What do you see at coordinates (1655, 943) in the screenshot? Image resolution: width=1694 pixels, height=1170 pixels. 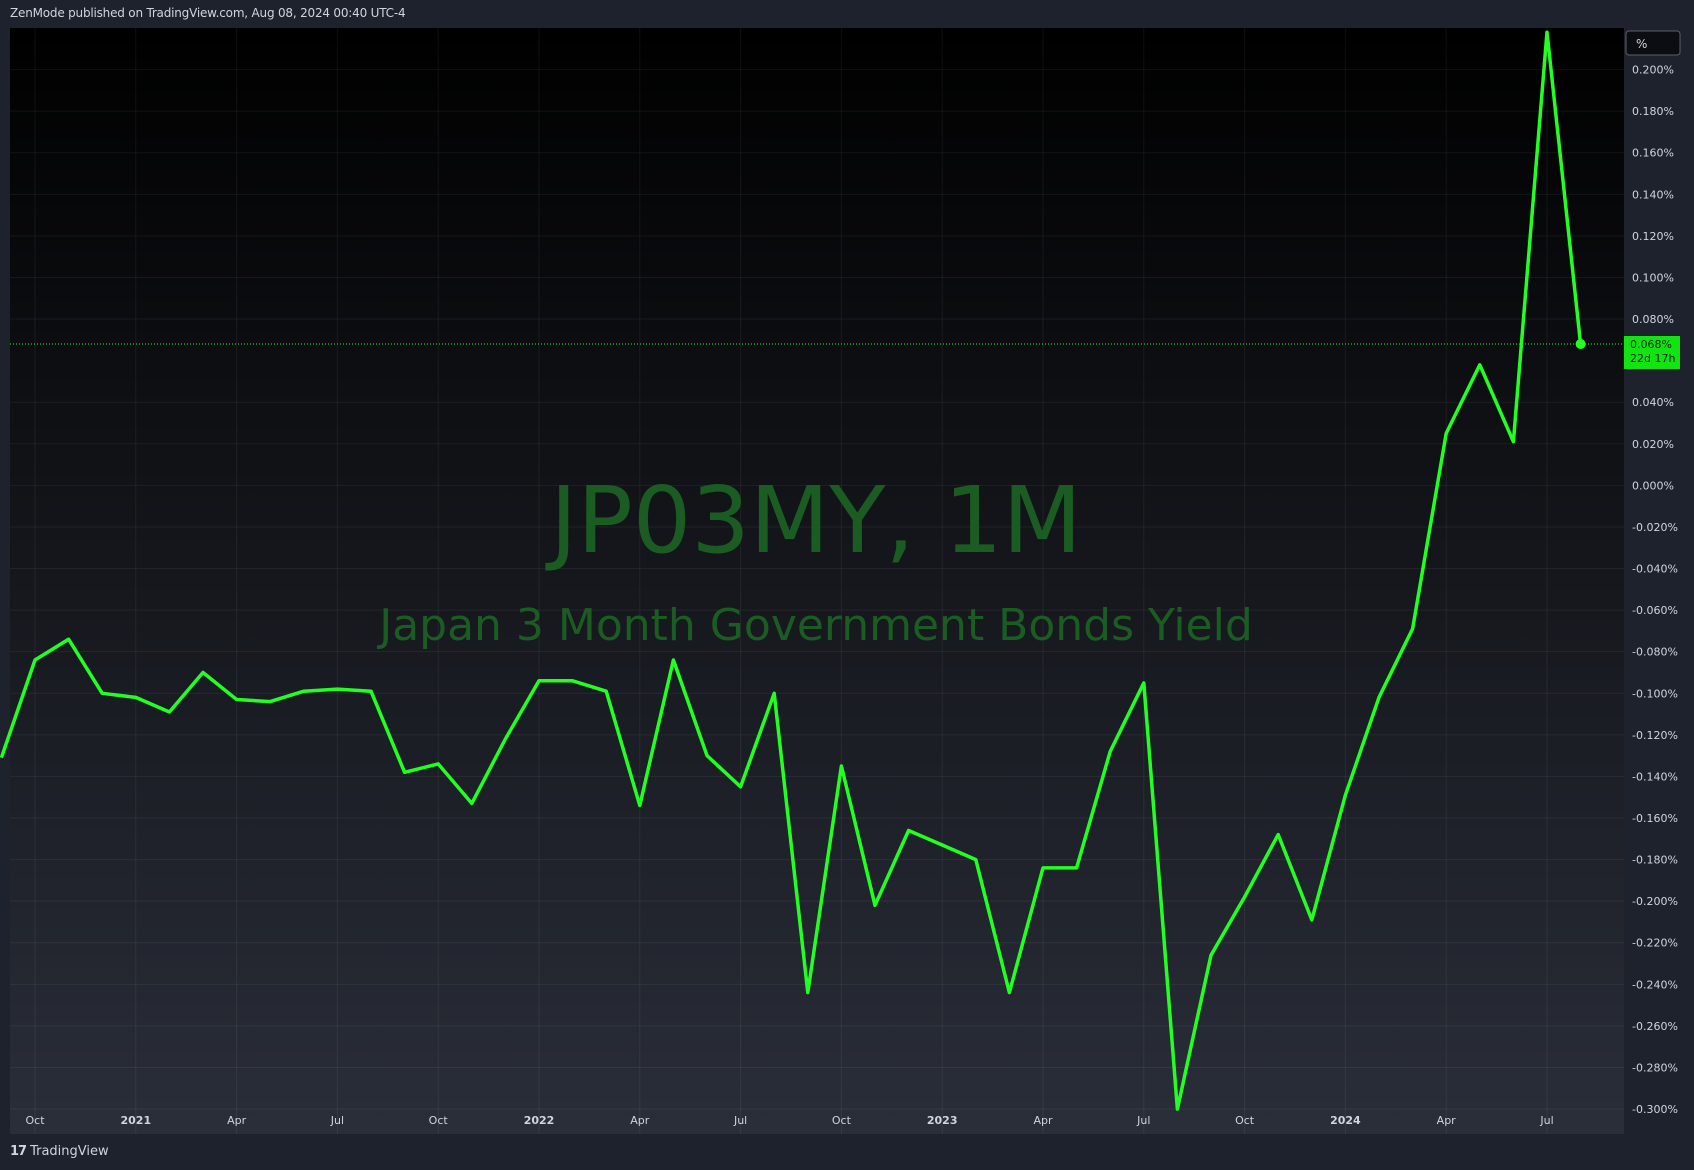 I see `y-tick-label: -0.220%` at bounding box center [1655, 943].